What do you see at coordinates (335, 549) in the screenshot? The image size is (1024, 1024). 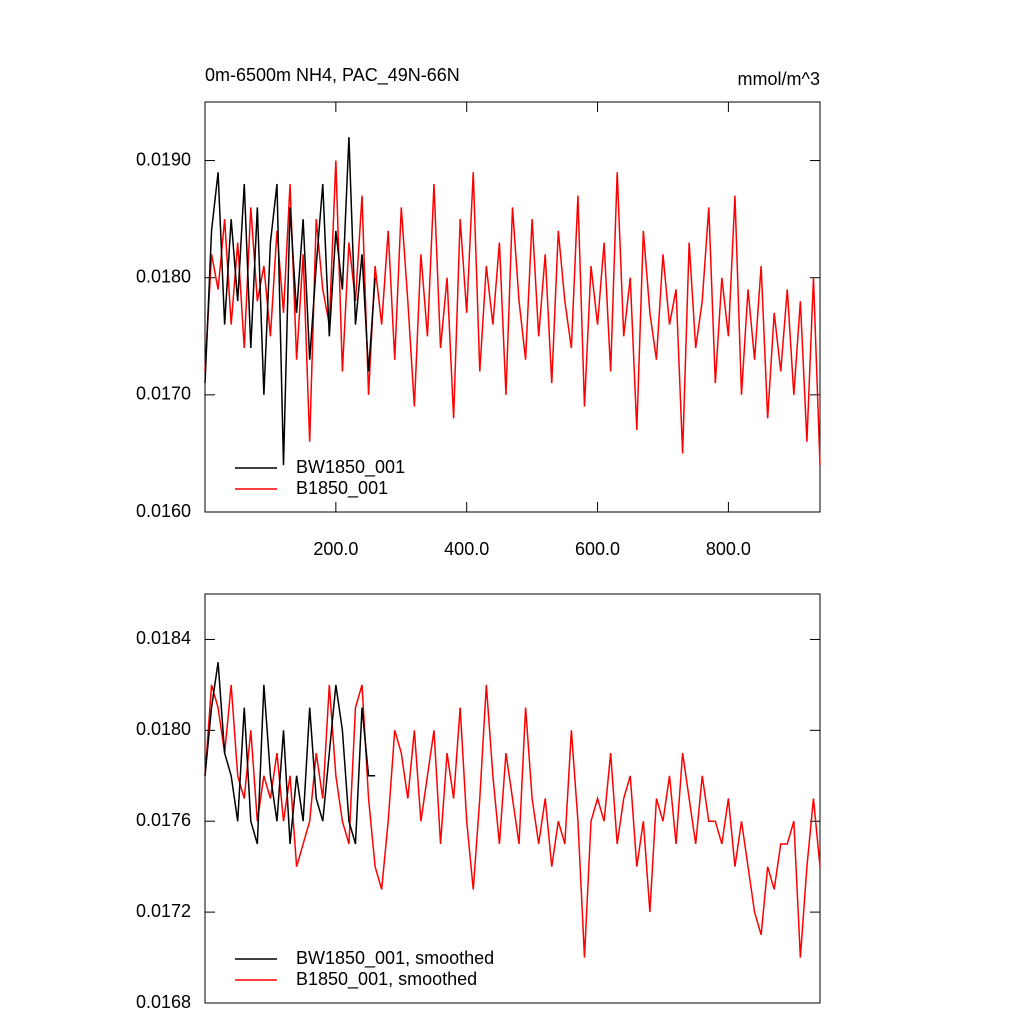 I see `x-tick-label: 200.0` at bounding box center [335, 549].